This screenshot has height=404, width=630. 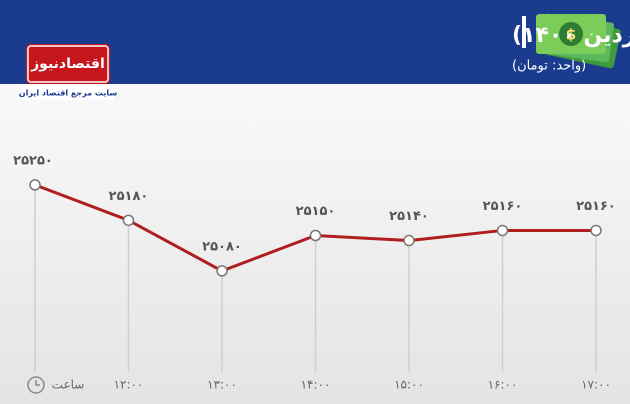 I want to click on value-label: ۲۵۲۵۰, so click(x=33, y=160).